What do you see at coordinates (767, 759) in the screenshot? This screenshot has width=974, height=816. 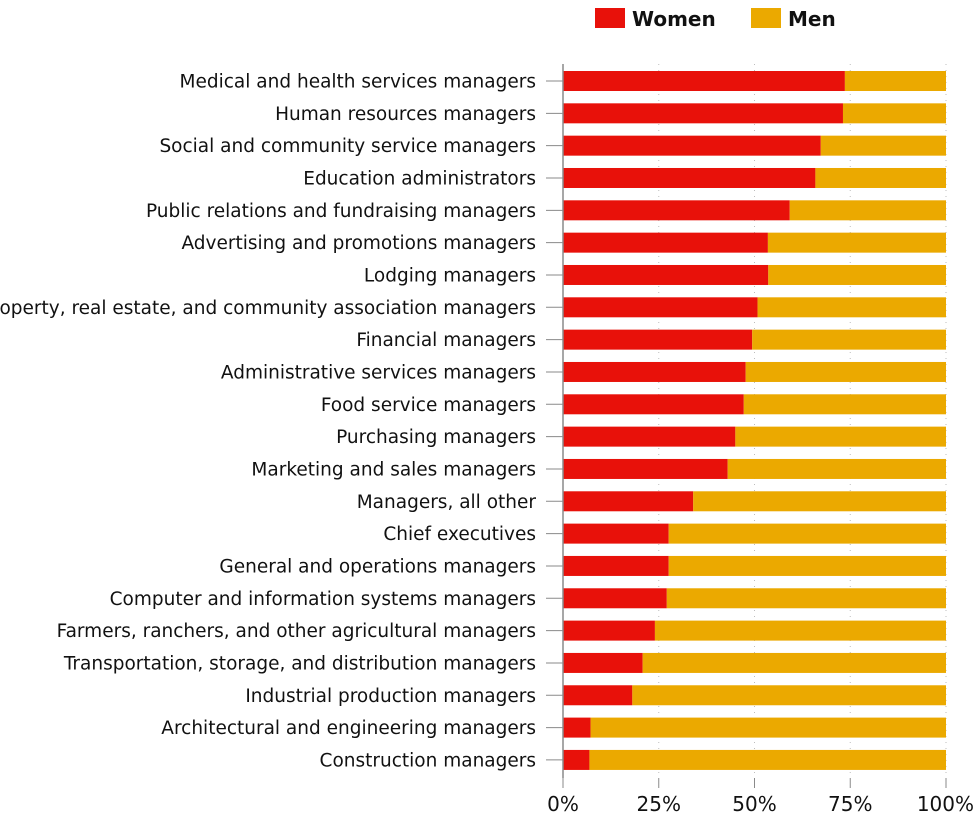 I see `bar-men-construction-managers` at bounding box center [767, 759].